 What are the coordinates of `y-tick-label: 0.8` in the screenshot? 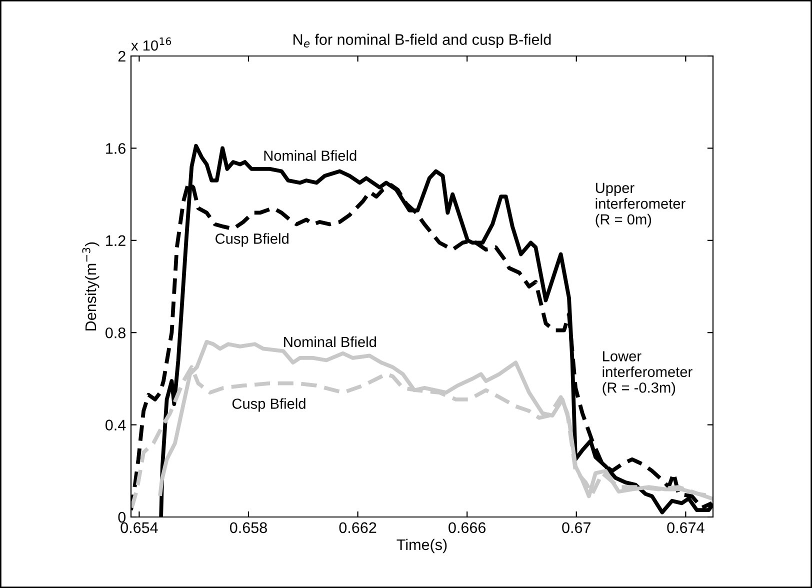 It's located at (116, 332).